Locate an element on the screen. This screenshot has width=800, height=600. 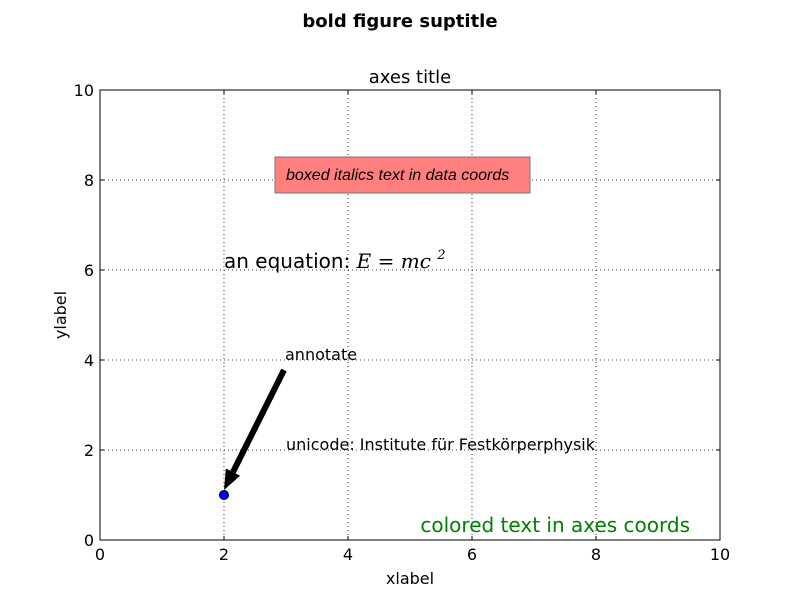
y-tick-label: 4 is located at coordinates (89, 360).